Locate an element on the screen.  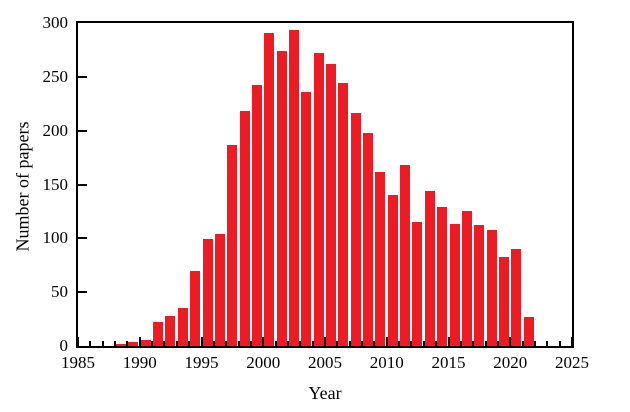
bar-2007 is located at coordinates (355, 229).